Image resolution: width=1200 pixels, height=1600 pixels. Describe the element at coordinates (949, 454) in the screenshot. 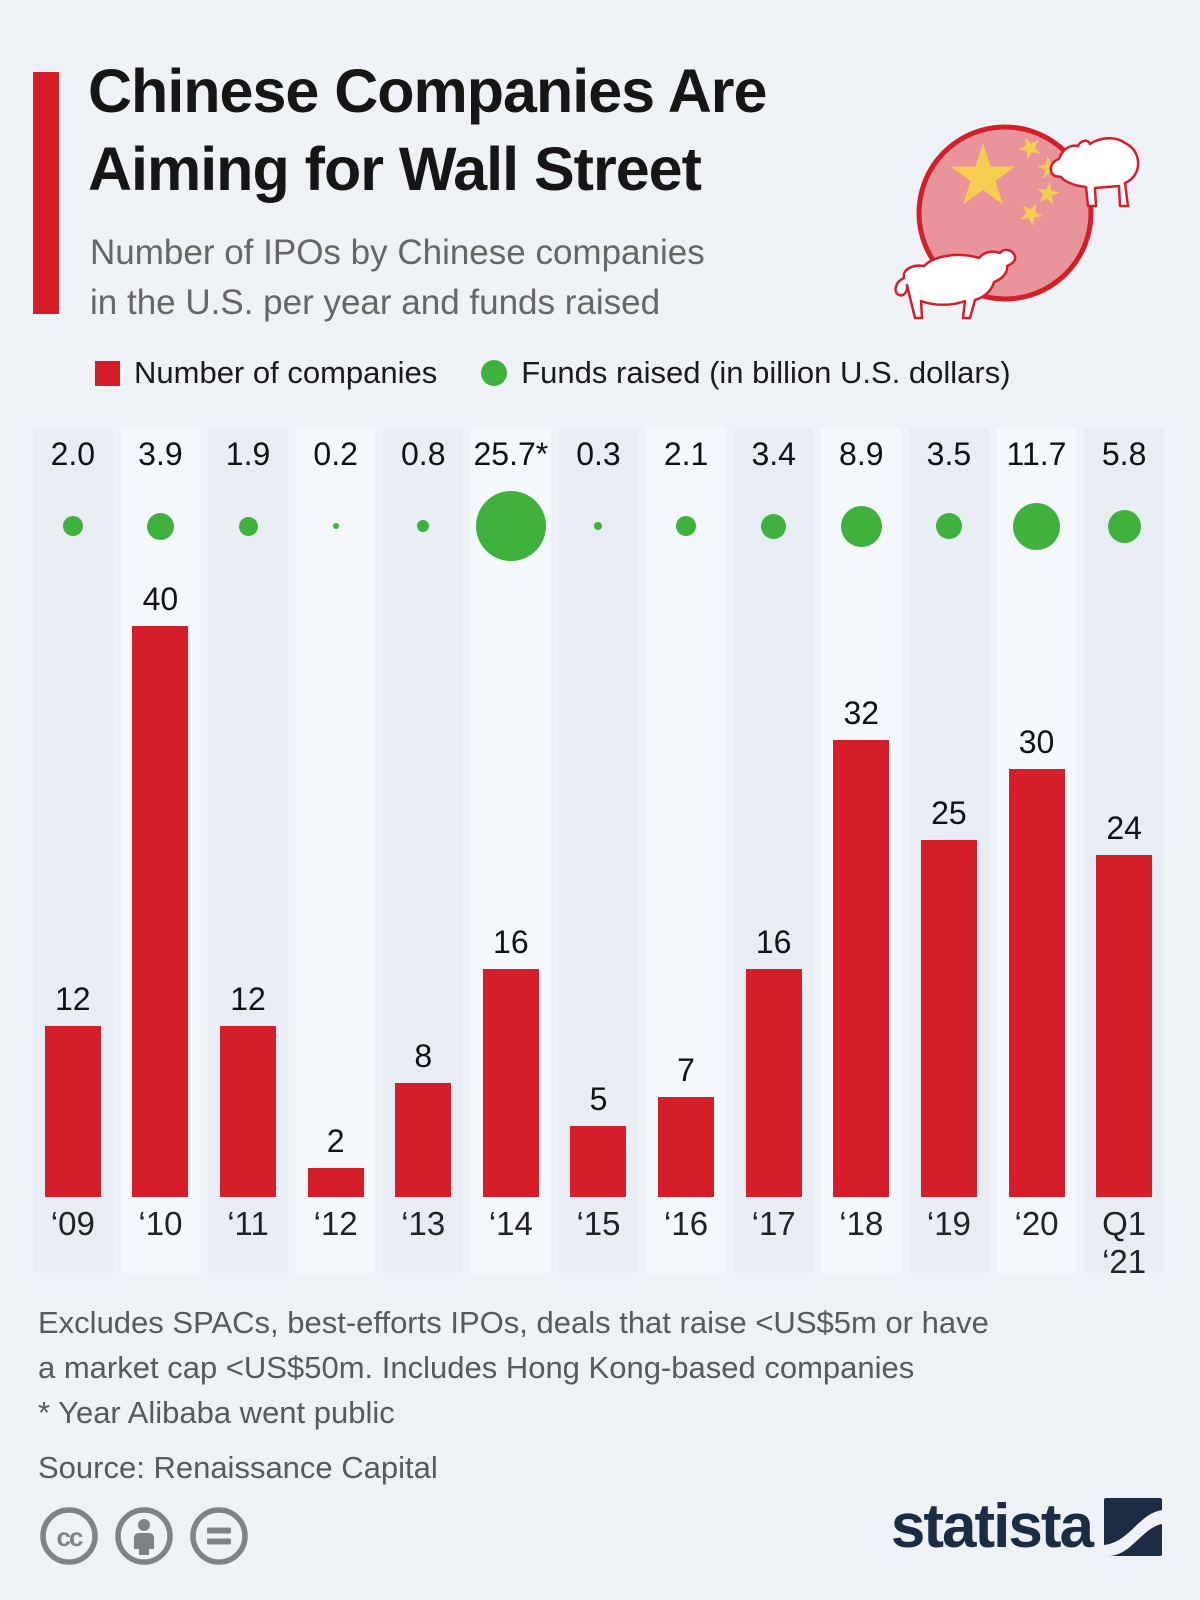

I see `funds-zone: 3.5` at that location.